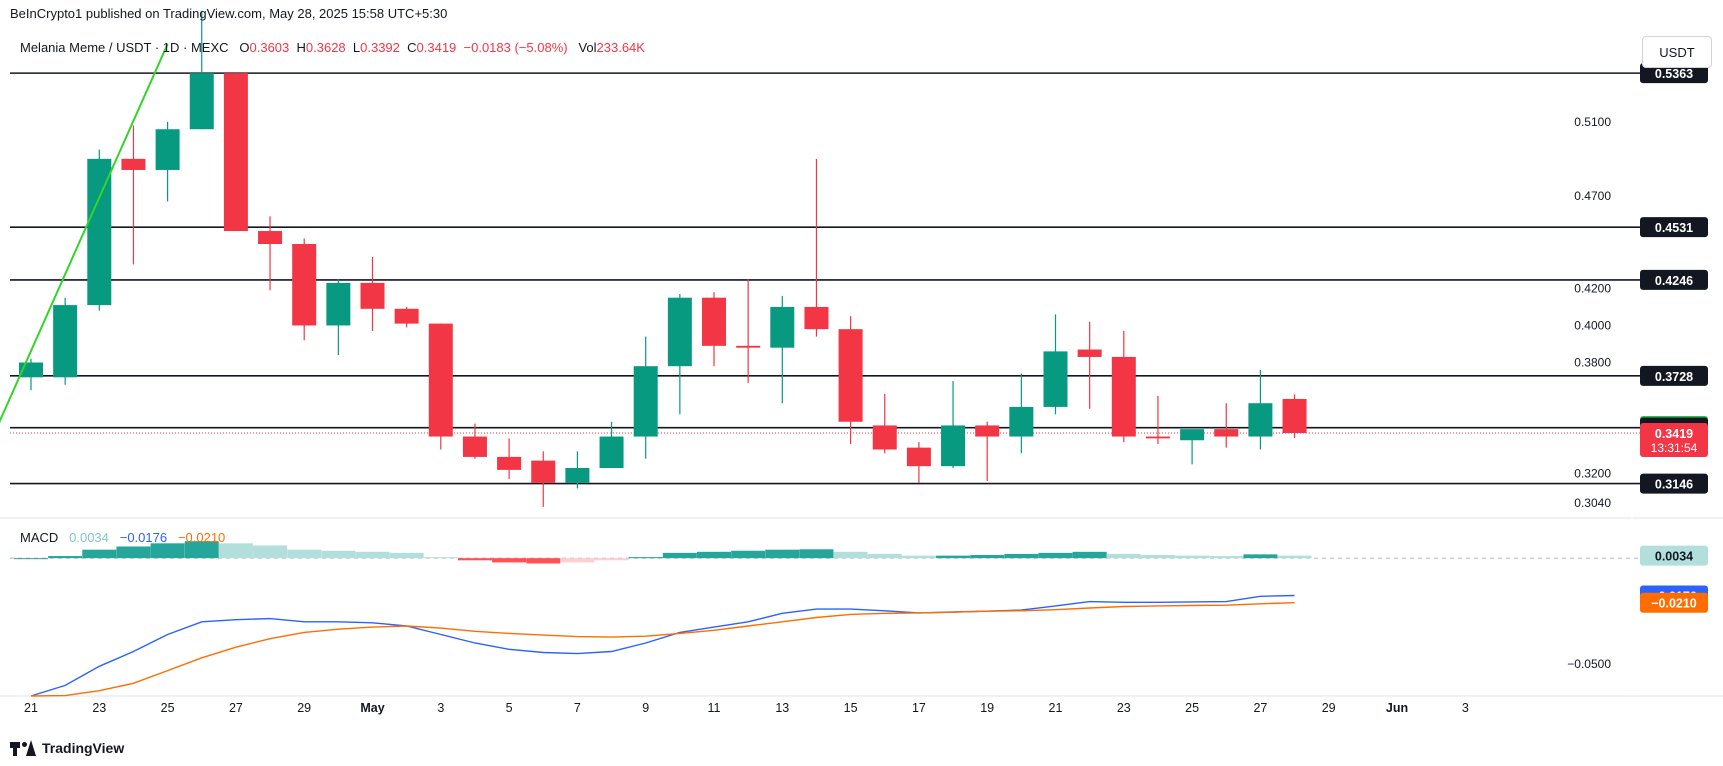 The width and height of the screenshot is (1723, 766). Describe the element at coordinates (201, 537) in the screenshot. I see `macd-legend-signal: −0.0210` at that location.